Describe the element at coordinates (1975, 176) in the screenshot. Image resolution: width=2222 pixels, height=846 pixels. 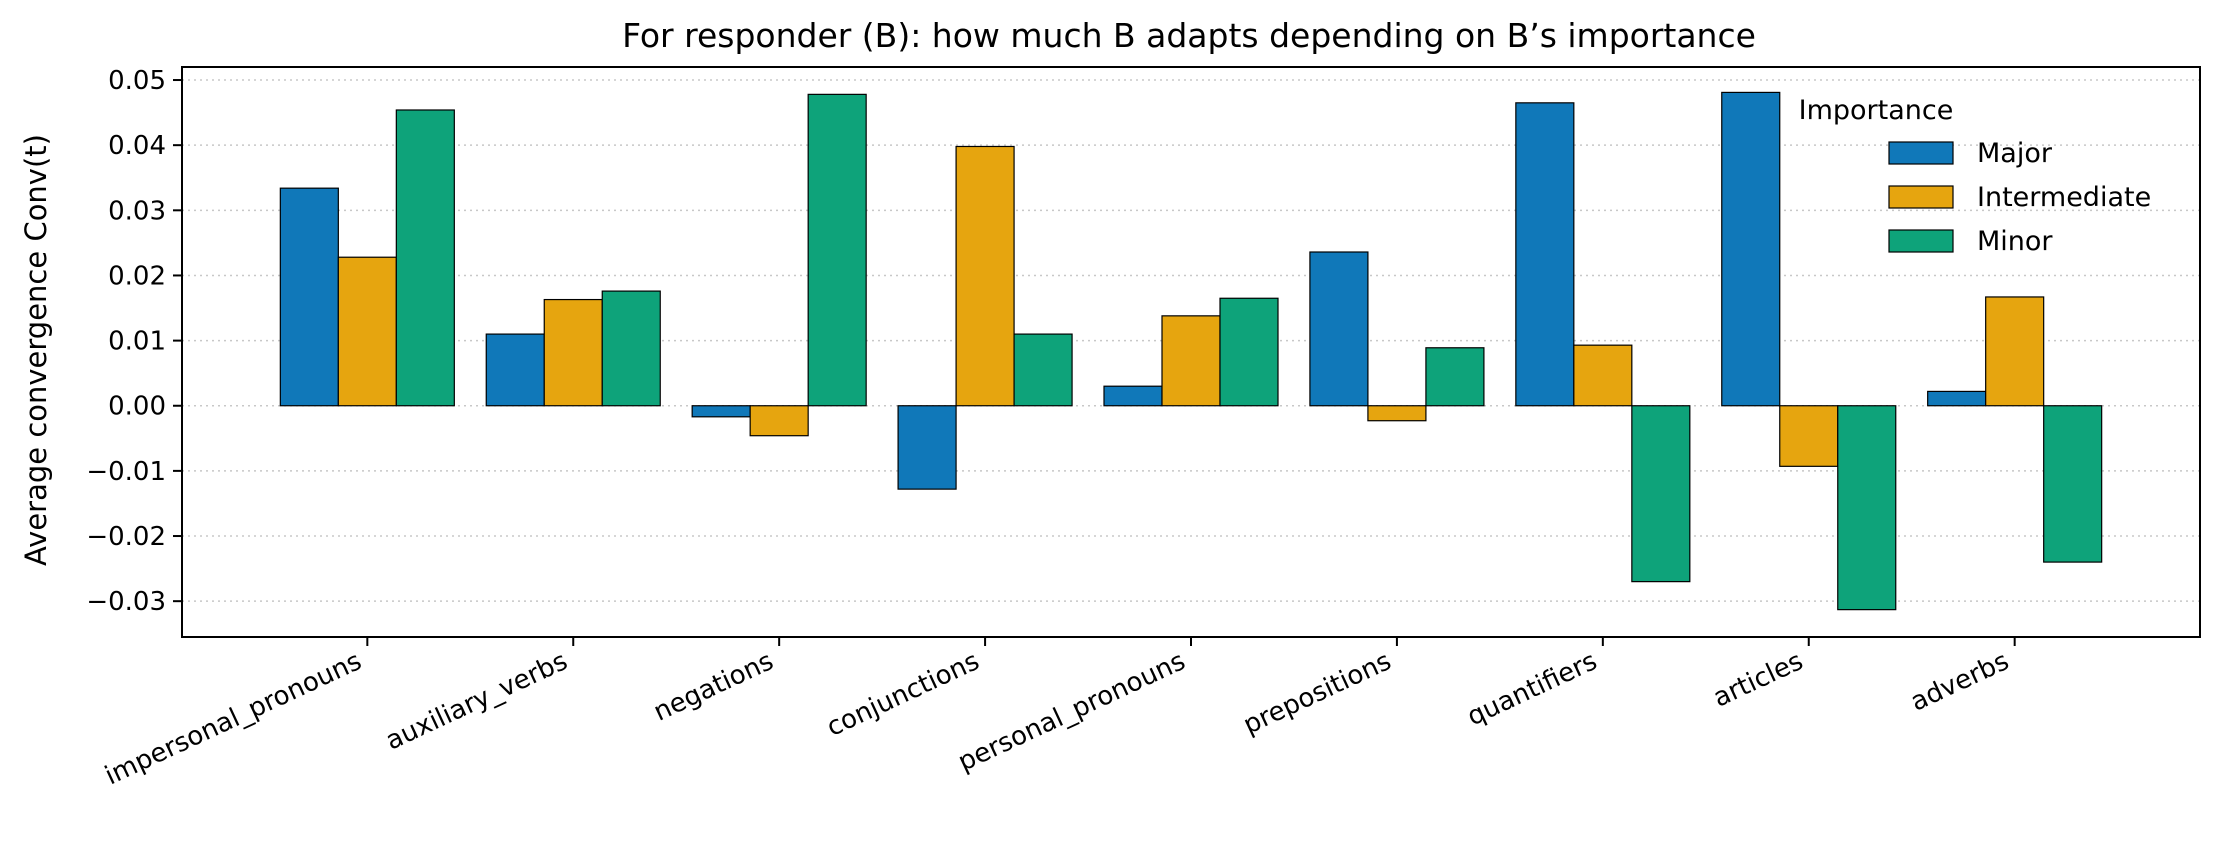
I see `legend: Importance Major Intermediate Minor` at that location.